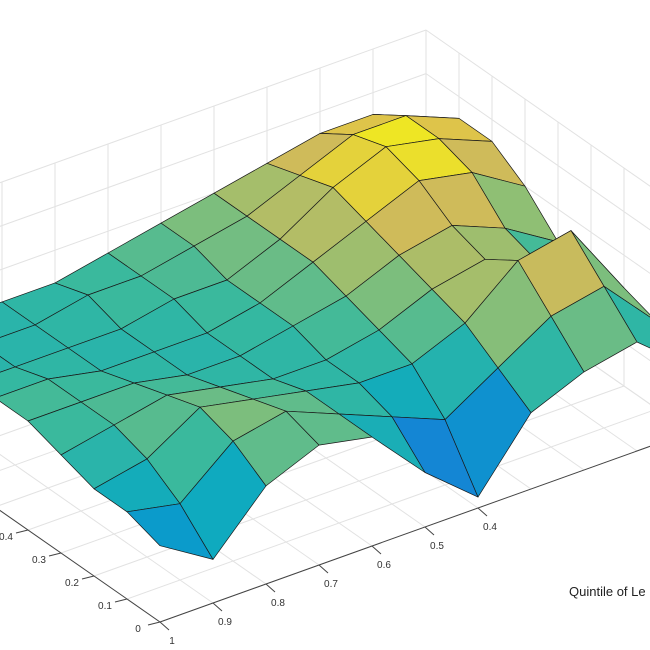 This screenshot has height=650, width=650. Describe the element at coordinates (248, 584) in the screenshot. I see `tick-labels: 1 0.9 0.8 0.7 0.6 0.5 0.4 0 0.1 0.2 0.3 0.4` at that location.